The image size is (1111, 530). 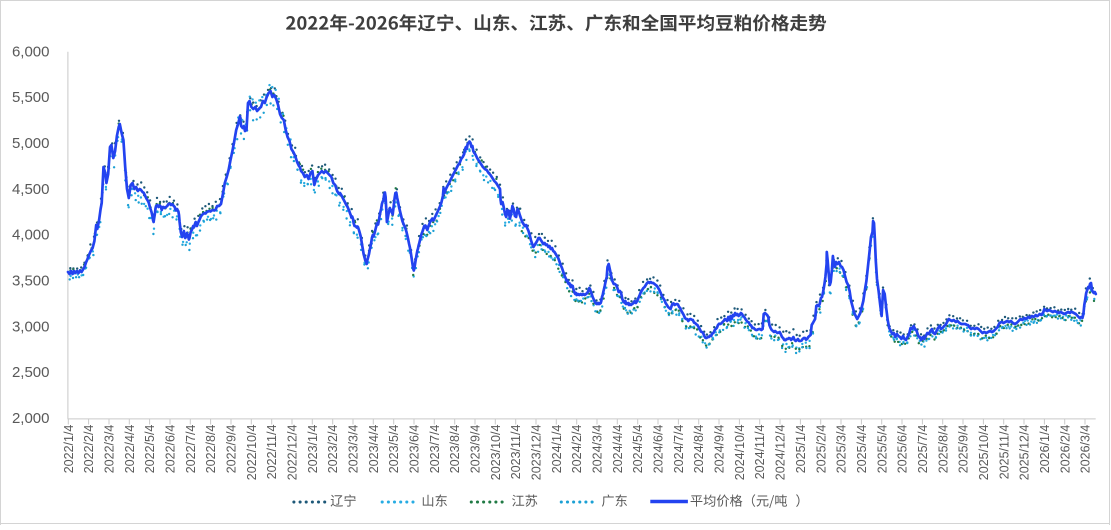 What do you see at coordinates (171, 449) in the screenshot?
I see `svg-text: 2022/6/4` at bounding box center [171, 449].